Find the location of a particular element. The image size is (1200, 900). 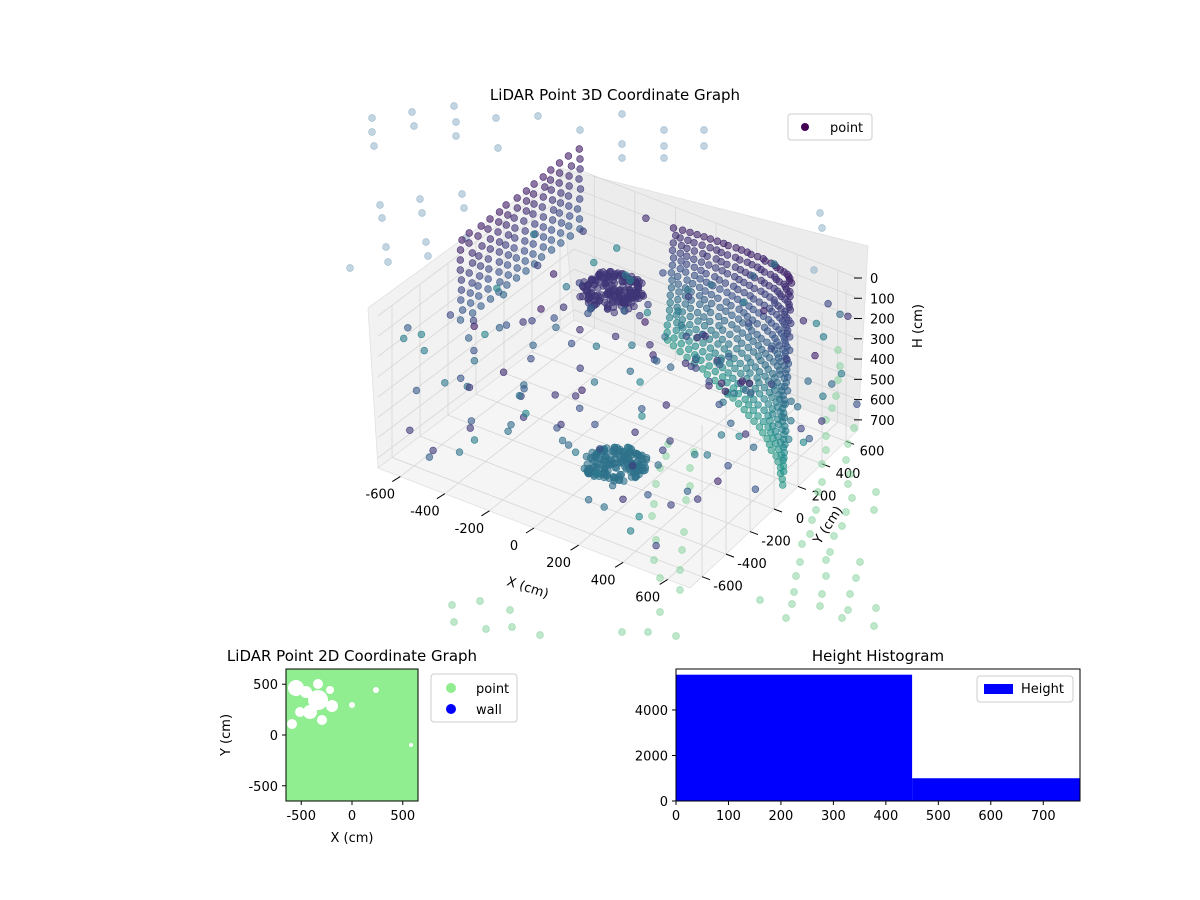

hist-y-tick-label-1: 2000 is located at coordinates (651, 756).